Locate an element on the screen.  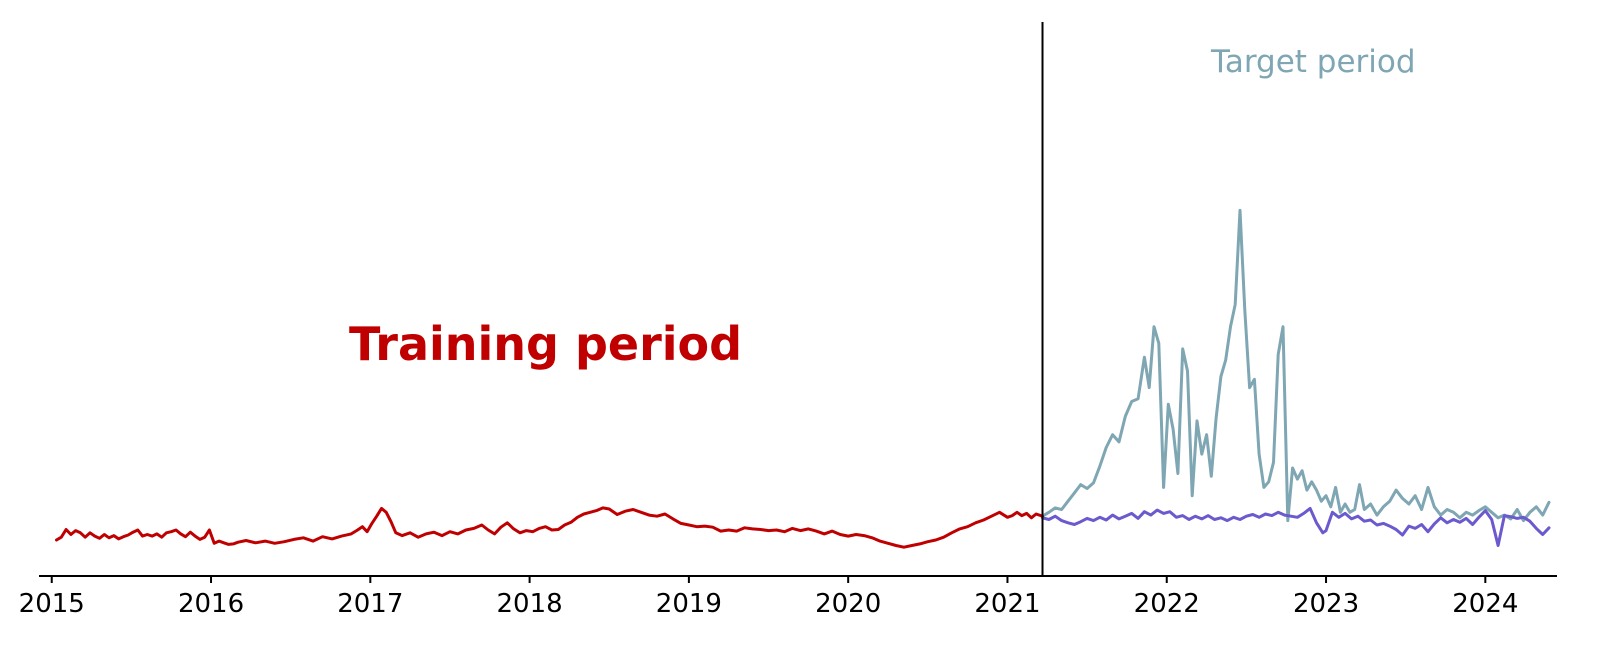
x-tick-label: 2022 is located at coordinates (1167, 604).